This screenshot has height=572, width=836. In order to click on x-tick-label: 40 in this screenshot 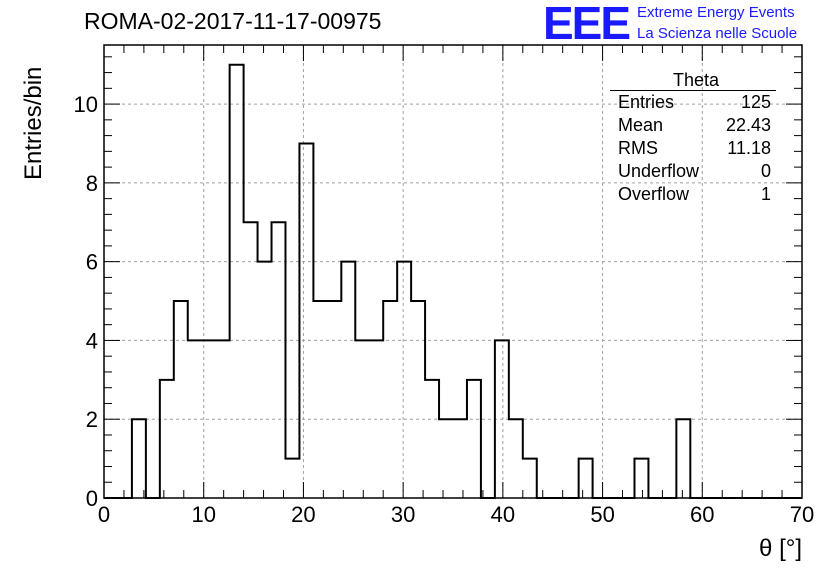, I will do `click(503, 514)`.